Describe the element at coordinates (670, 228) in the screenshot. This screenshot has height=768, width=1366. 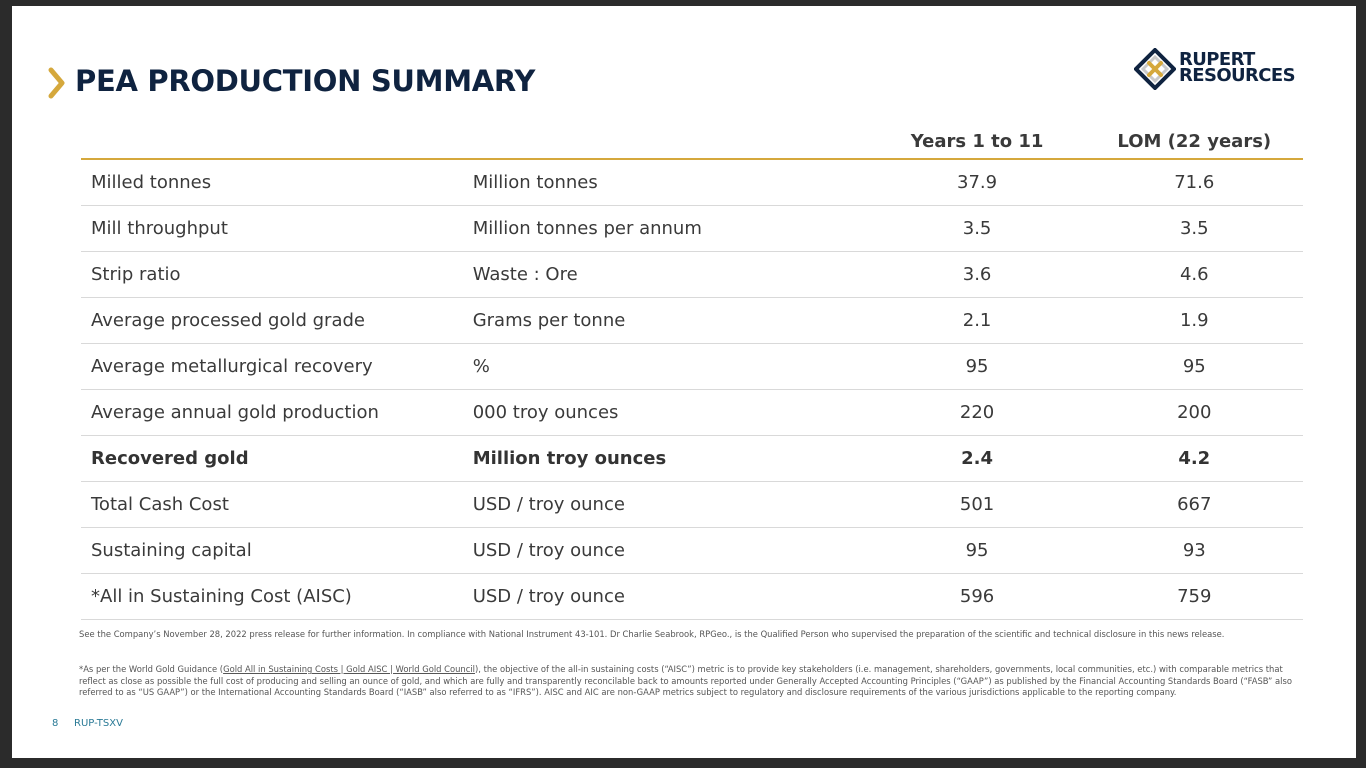
I see `row-unit: Million tonnes per annum` at that location.